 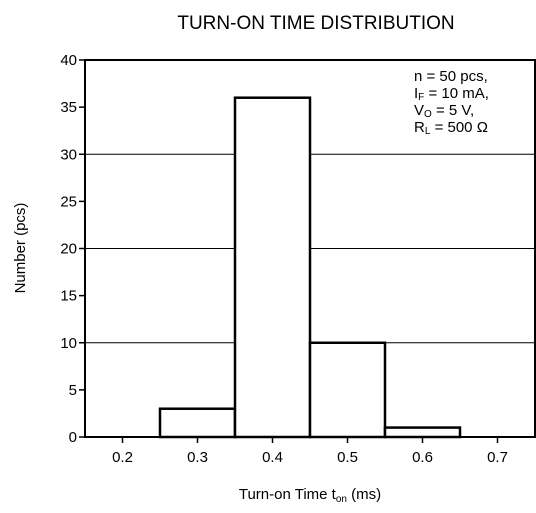 What do you see at coordinates (68, 201) in the screenshot?
I see `y-tick-label: 25` at bounding box center [68, 201].